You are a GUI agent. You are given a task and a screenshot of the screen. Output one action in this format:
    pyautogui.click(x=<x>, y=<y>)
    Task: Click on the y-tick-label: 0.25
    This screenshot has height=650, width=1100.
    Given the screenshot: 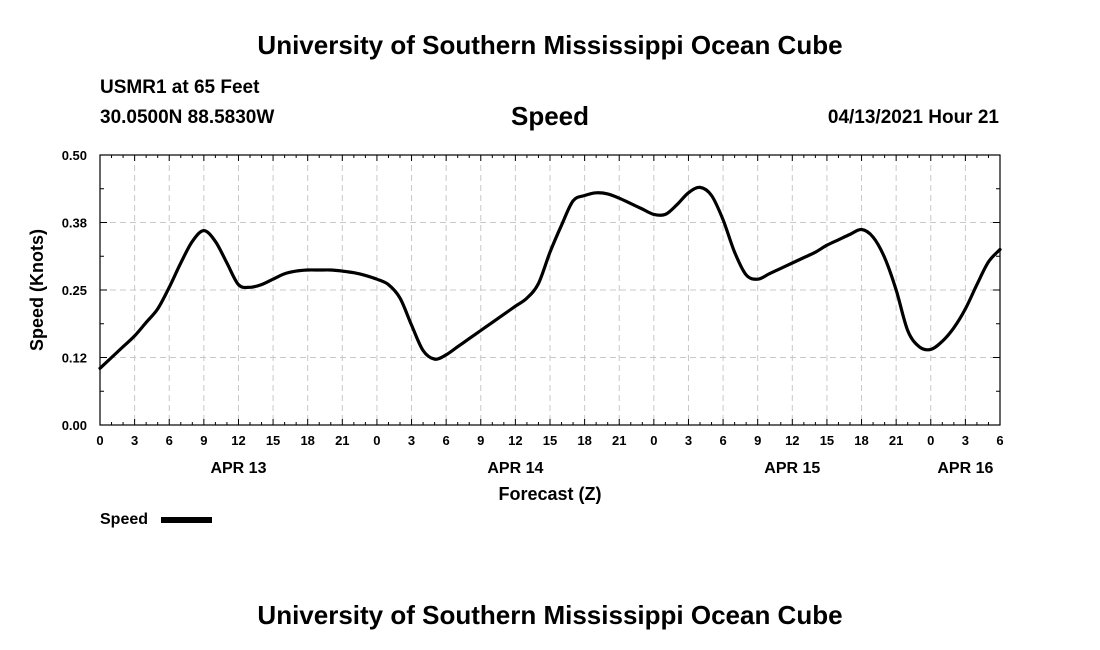 What is the action you would take?
    pyautogui.click(x=74, y=290)
    